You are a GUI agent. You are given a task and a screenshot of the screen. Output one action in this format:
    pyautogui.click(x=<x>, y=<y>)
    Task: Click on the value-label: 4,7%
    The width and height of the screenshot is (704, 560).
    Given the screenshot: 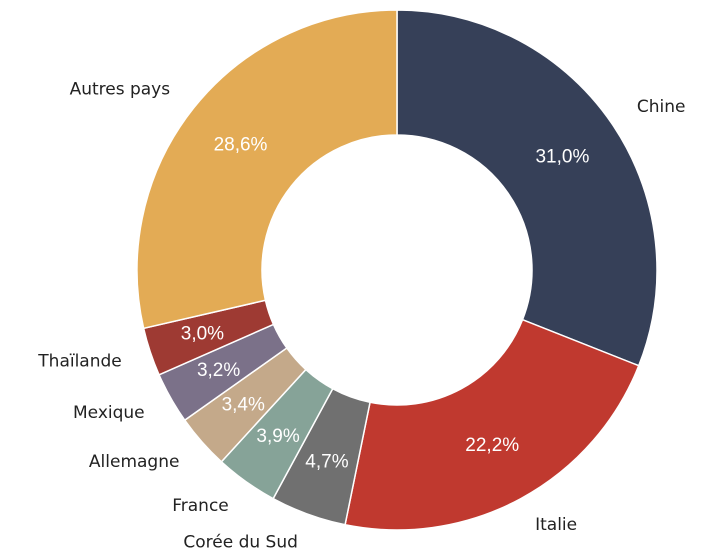 What is the action you would take?
    pyautogui.click(x=326, y=462)
    